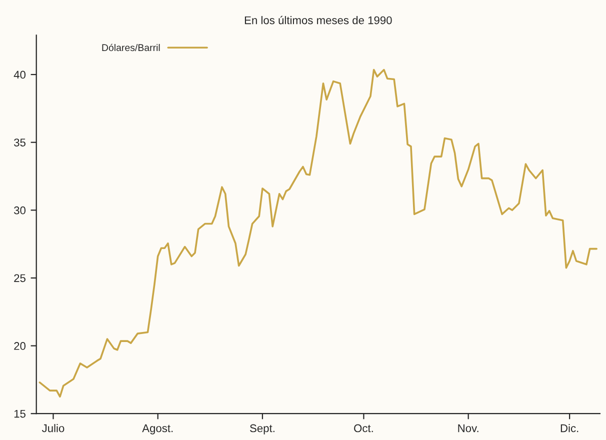 The width and height of the screenshot is (606, 440). I want to click on chart-subtitle: En los últimos meses de 1990, so click(318, 20).